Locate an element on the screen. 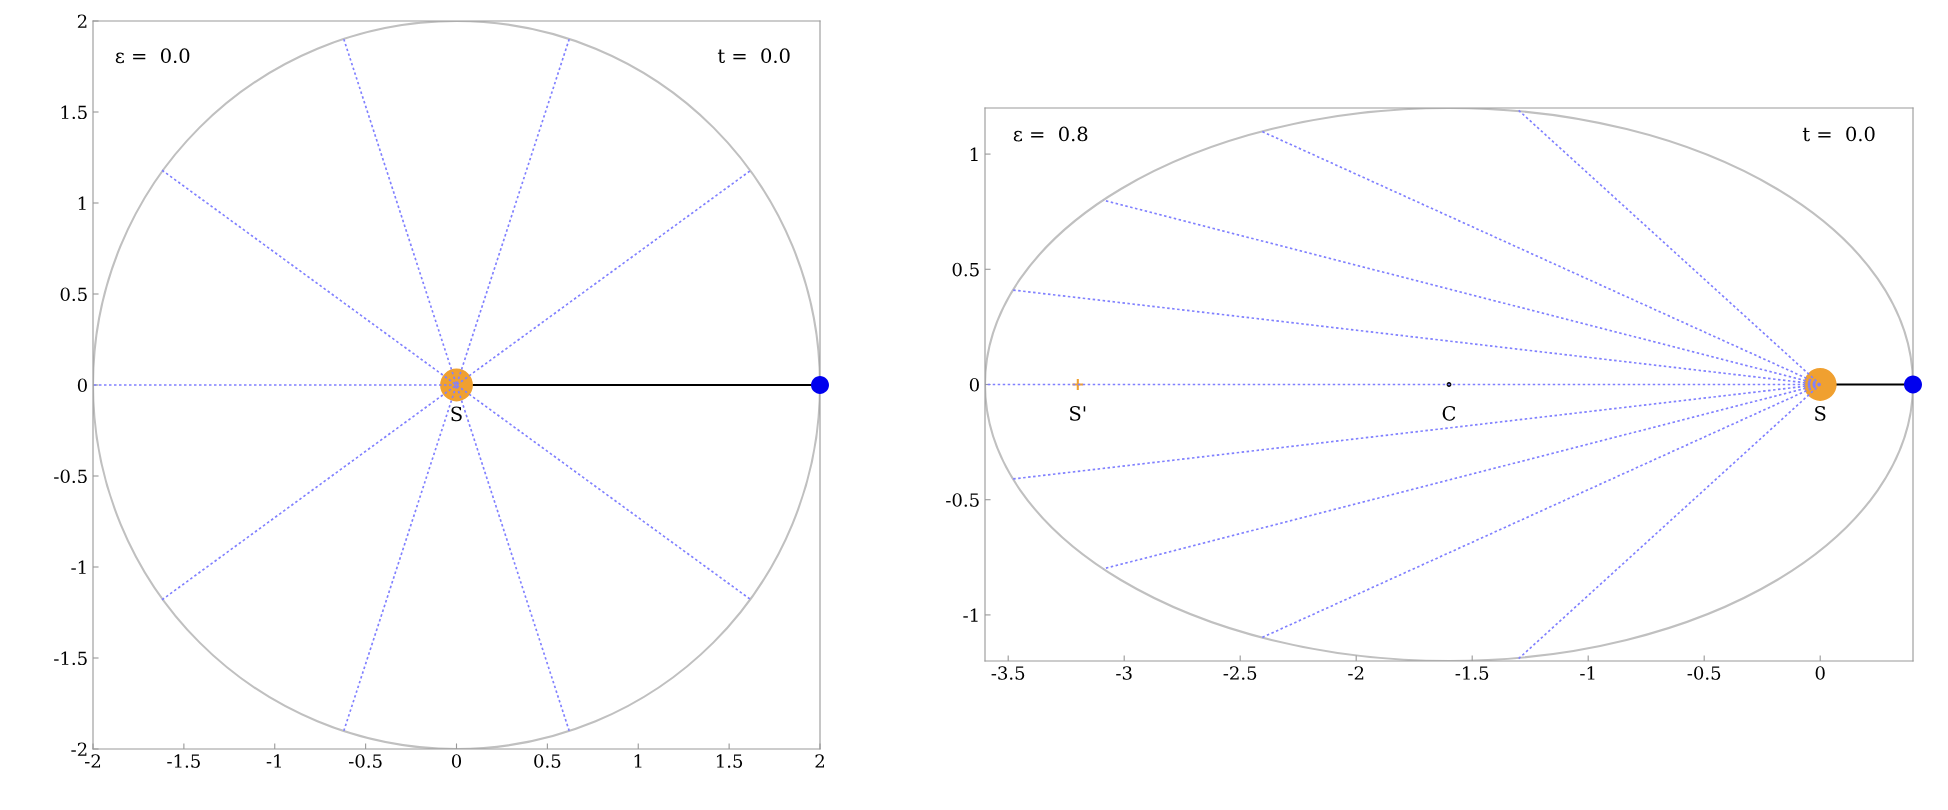 This screenshot has width=1948, height=810. x-tick-label: -2 is located at coordinates (1356, 673).